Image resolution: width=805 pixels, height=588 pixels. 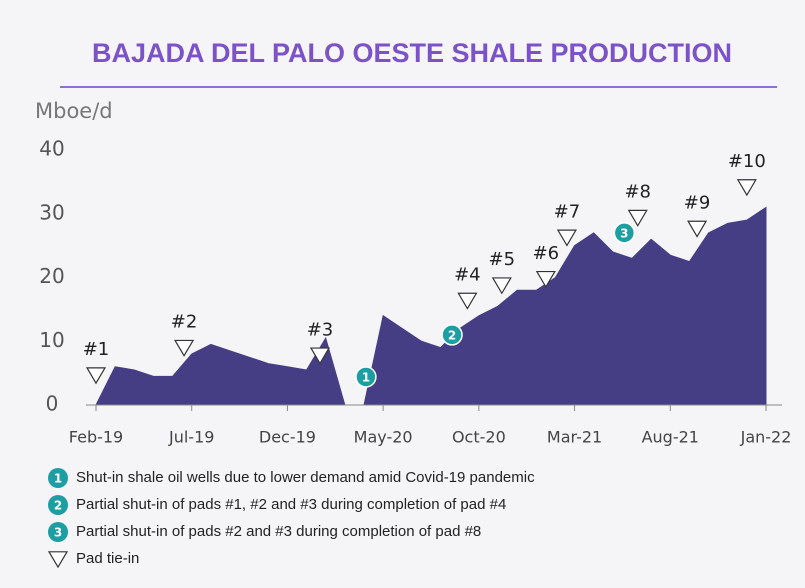 I want to click on chart-title: BAJADA DEL PALO OESTE SHALE PRODUCTION, so click(x=412, y=53).